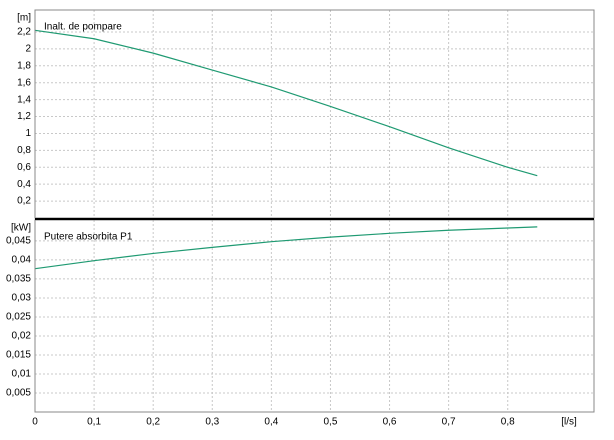 The height and width of the screenshot is (440, 614). I want to click on x-tick-label: 0, so click(35, 422).